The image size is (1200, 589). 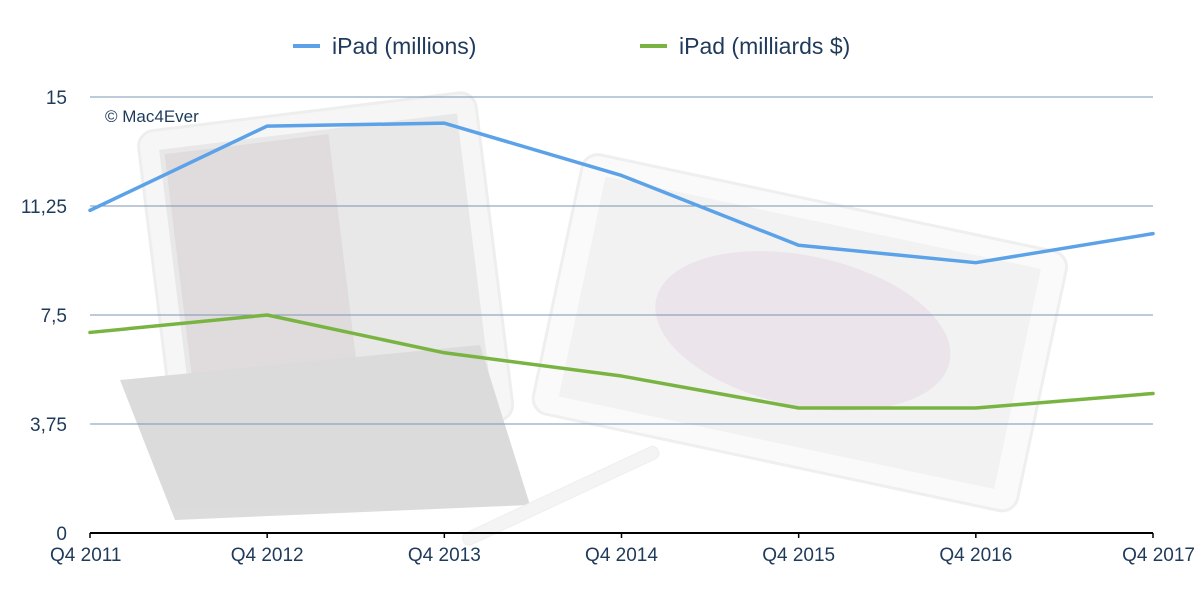 I want to click on y-tick-label: 3,75, so click(x=48, y=425).